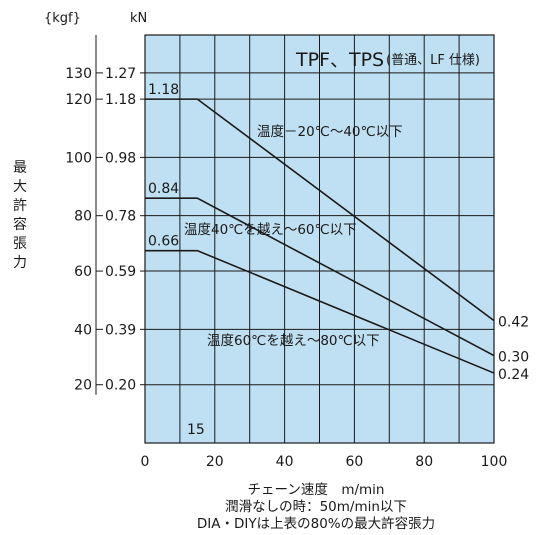  I want to click on series-end-label: 0.42, so click(513, 323).